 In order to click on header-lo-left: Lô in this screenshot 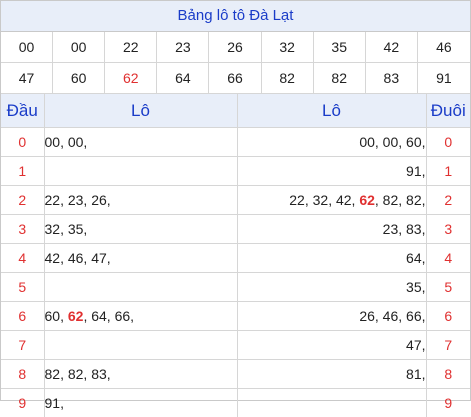, I will do `click(140, 111)`.